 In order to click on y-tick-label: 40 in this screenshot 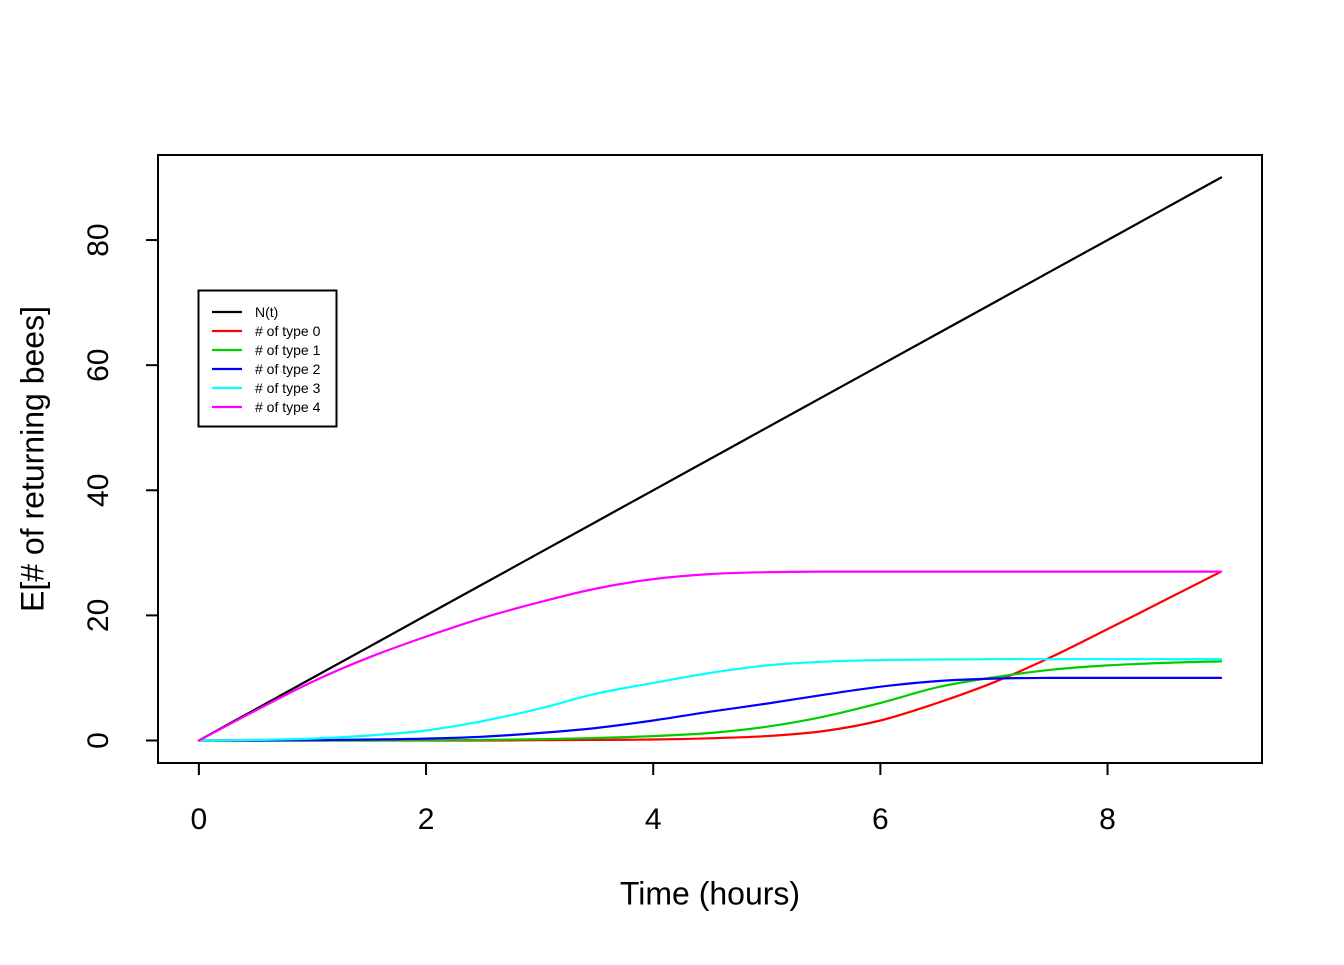, I will do `click(98, 490)`.